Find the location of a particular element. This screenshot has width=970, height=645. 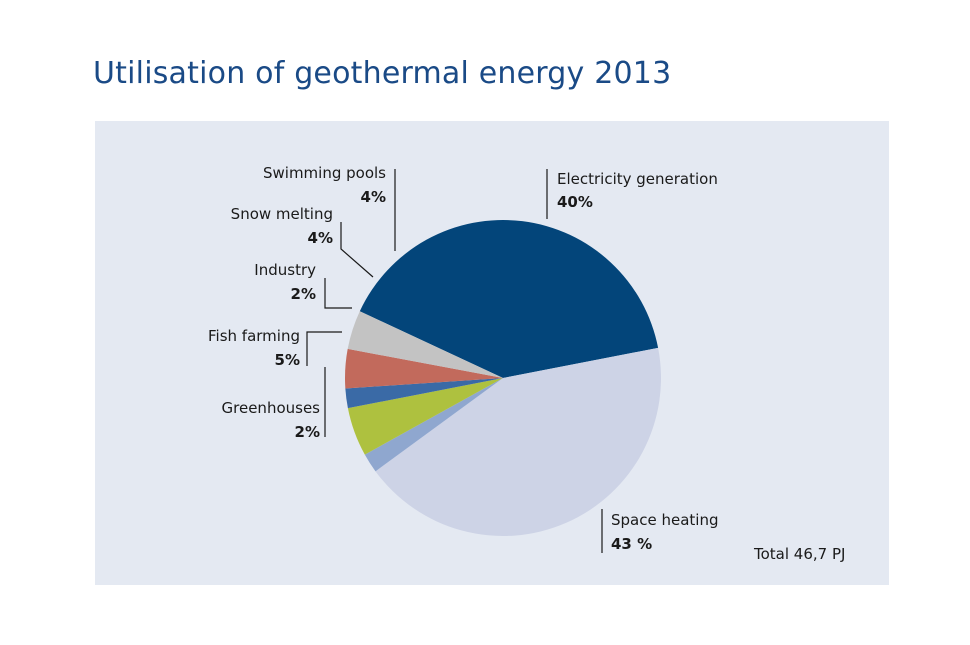

slice-percent-fish-farming: 5% is located at coordinates (287, 360).